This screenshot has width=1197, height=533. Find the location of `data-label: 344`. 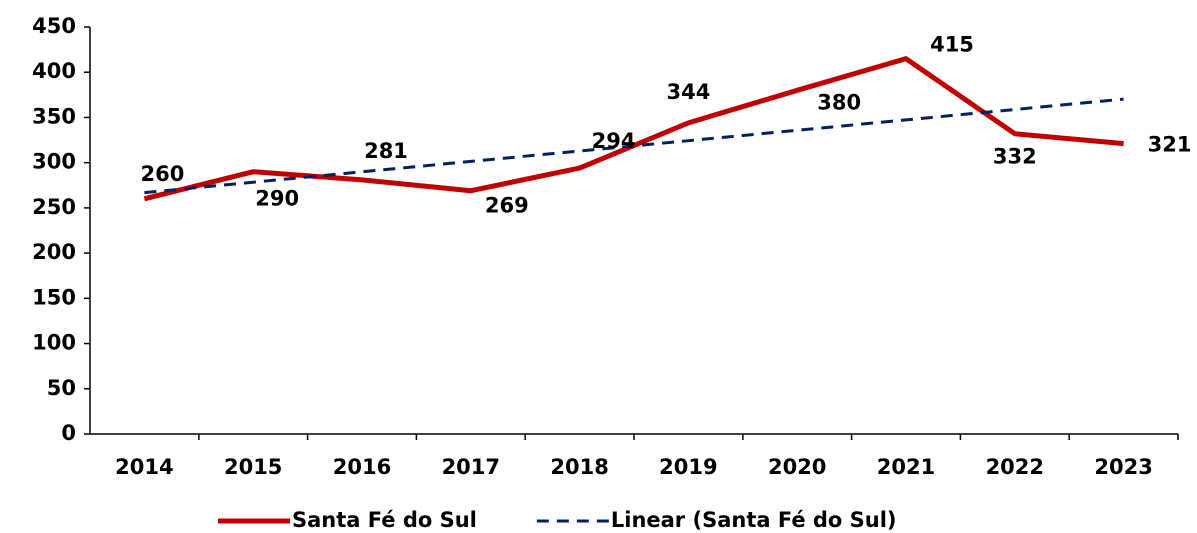

data-label: 344 is located at coordinates (688, 92).